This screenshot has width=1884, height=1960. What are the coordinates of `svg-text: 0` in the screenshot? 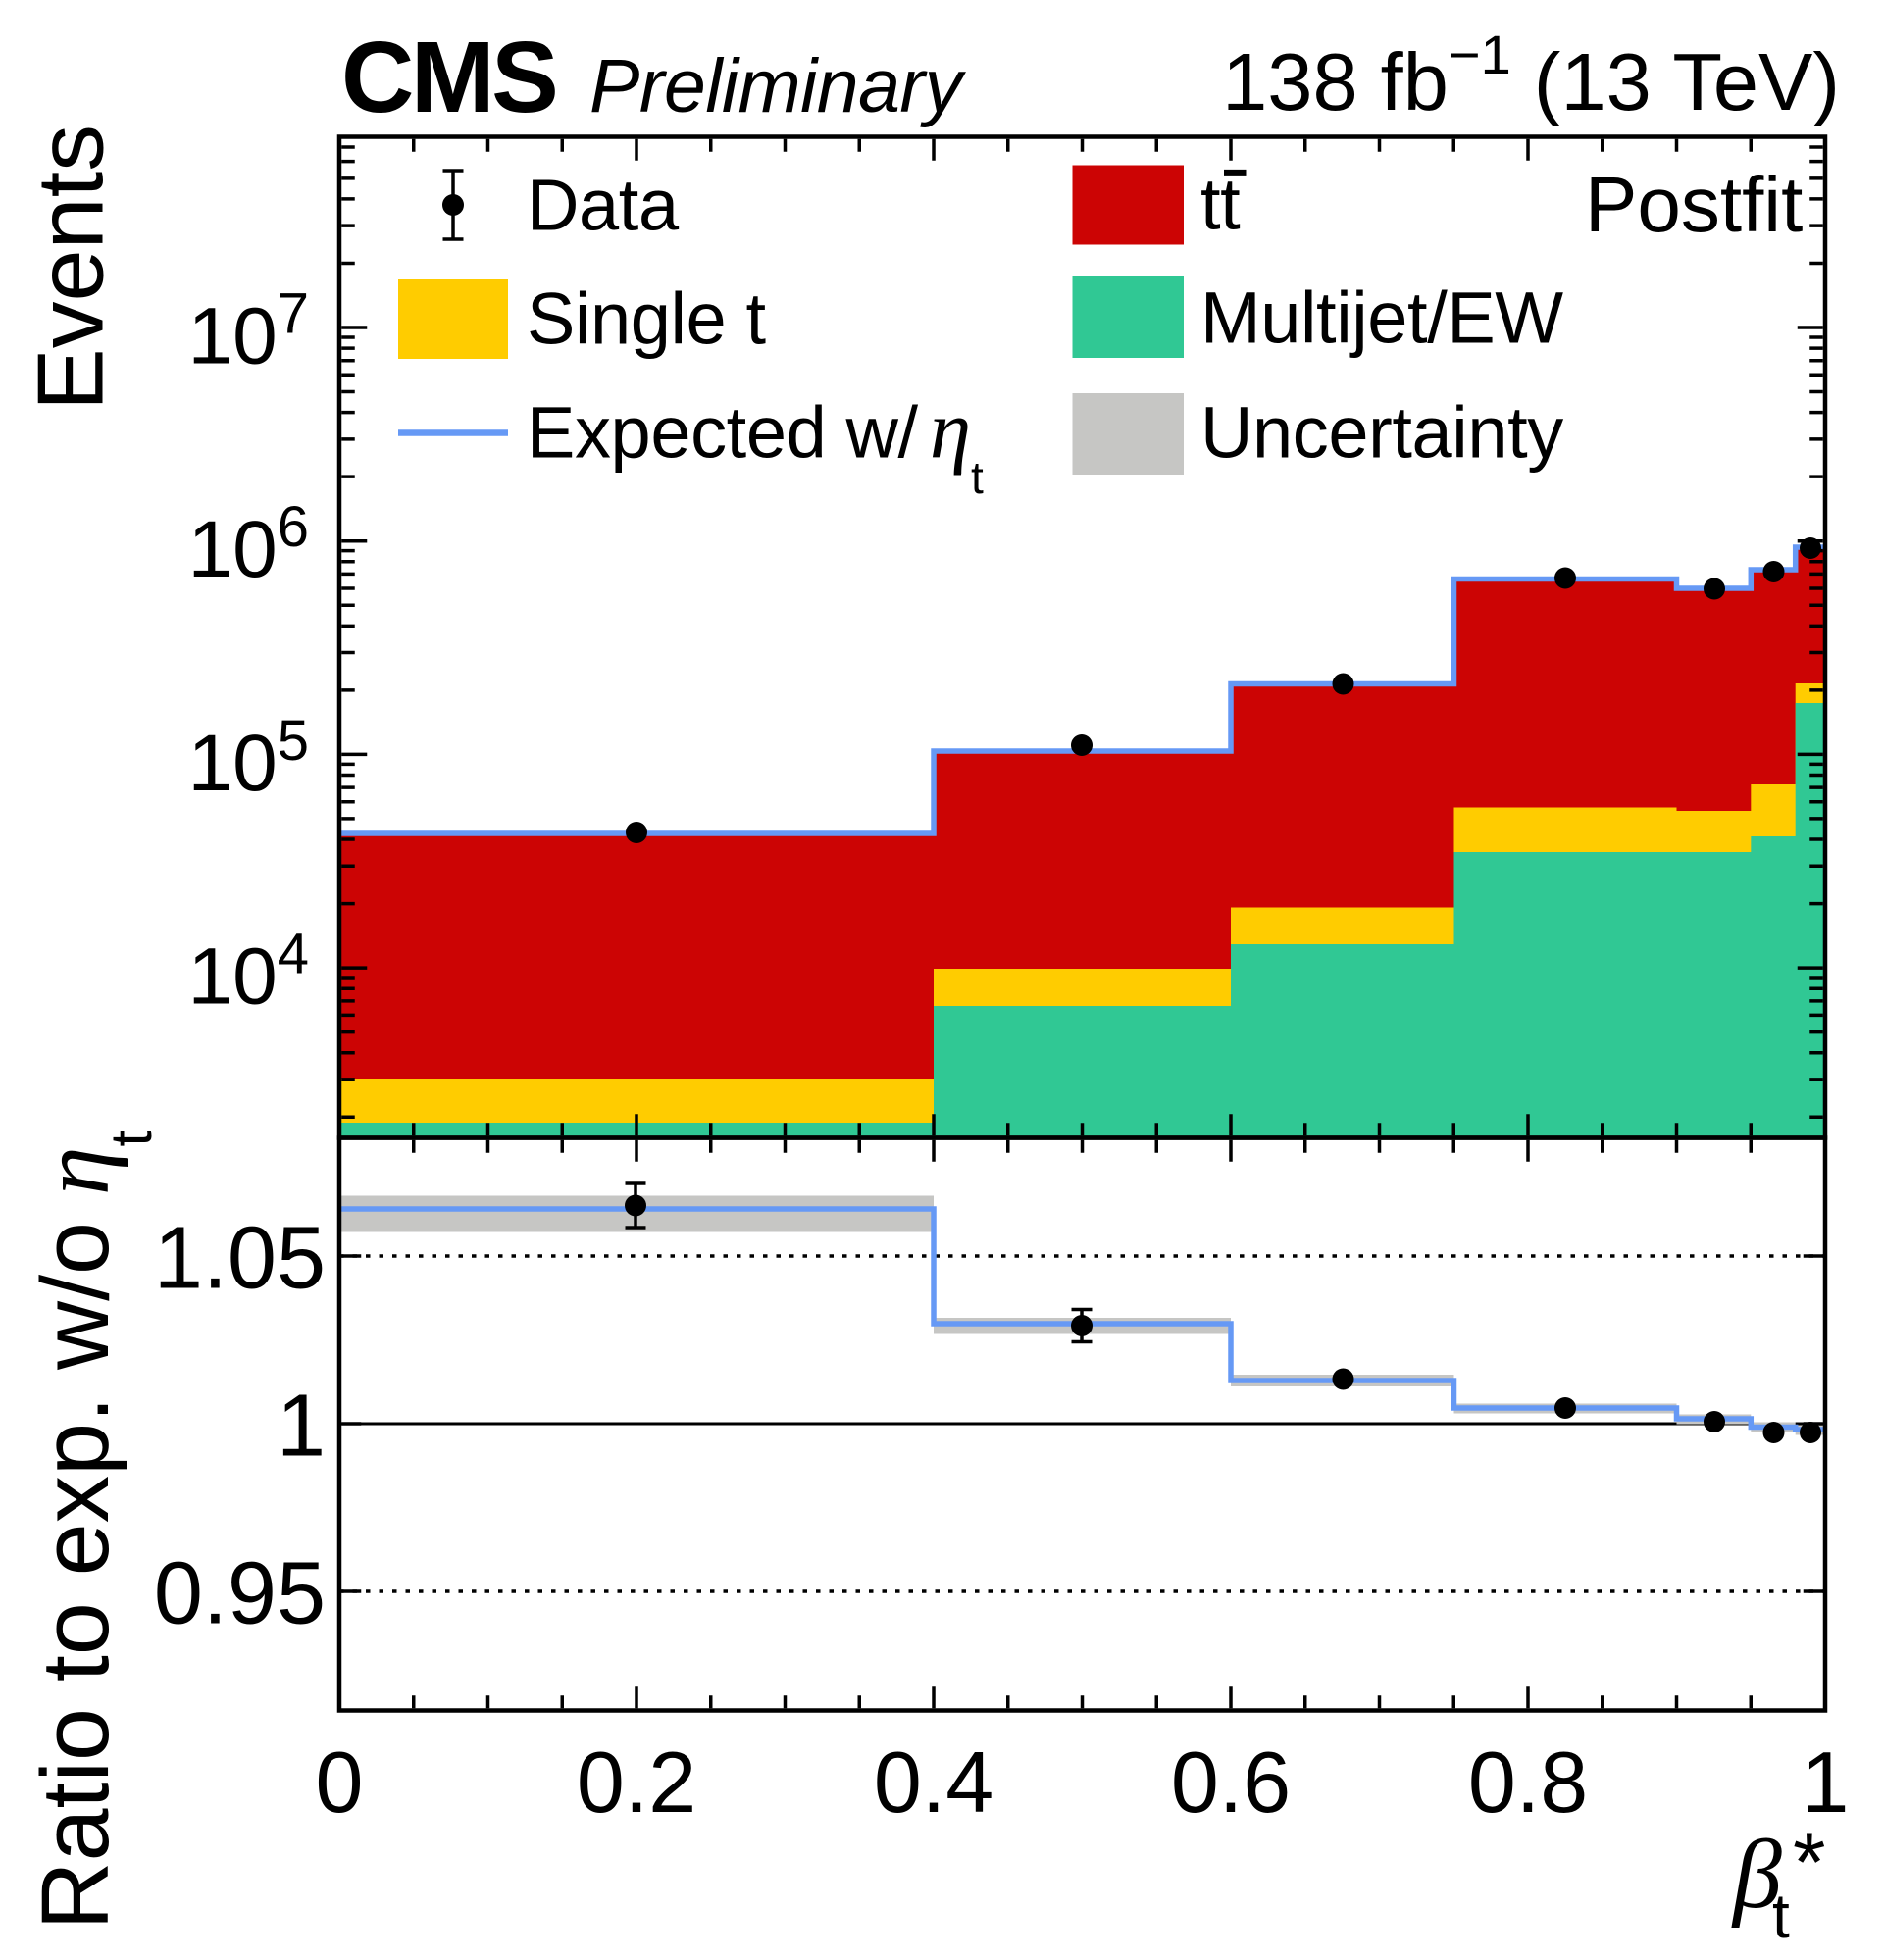 It's located at (340, 1782).